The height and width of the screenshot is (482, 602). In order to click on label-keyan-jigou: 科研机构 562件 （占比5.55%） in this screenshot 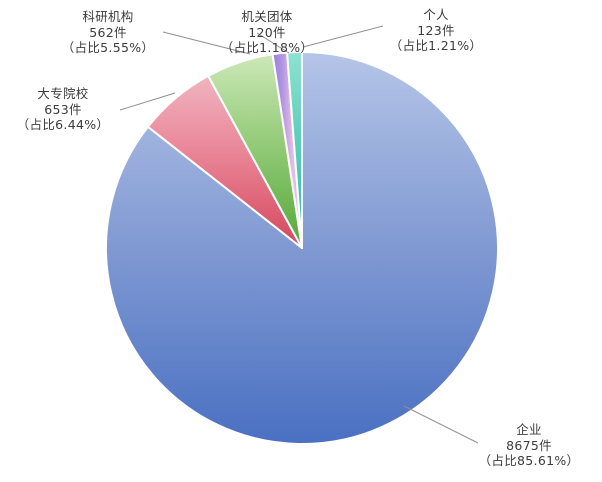, I will do `click(108, 32)`.